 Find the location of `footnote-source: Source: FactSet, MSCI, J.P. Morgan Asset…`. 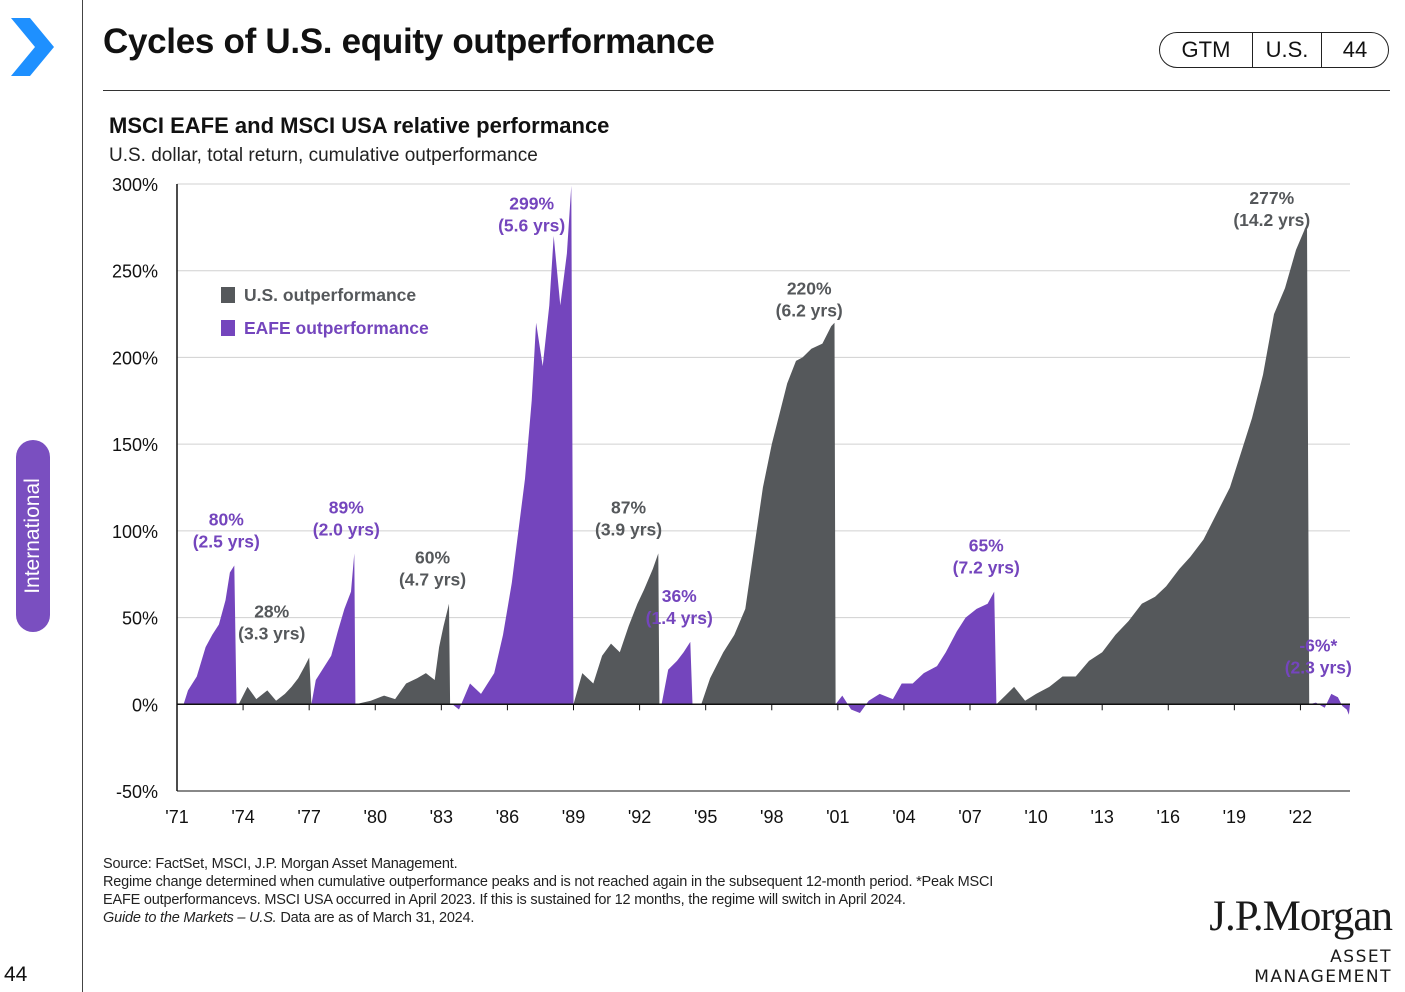

footnote-source: Source: FactSet, MSCI, J.P. Morgan Asset… is located at coordinates (280, 864).